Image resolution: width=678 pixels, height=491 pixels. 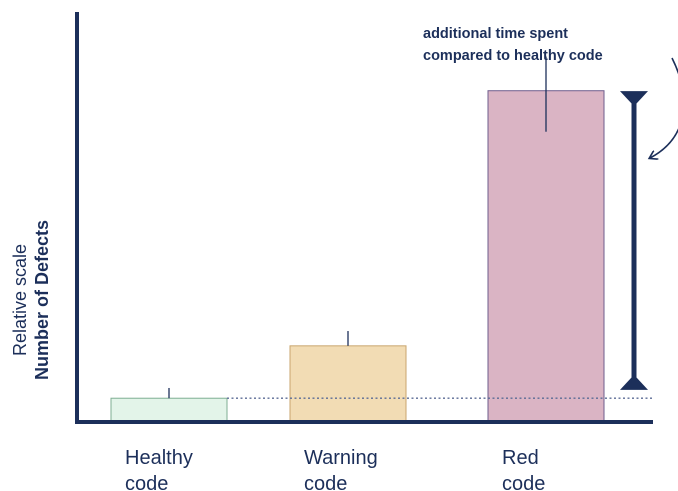 What do you see at coordinates (42, 300) in the screenshot?
I see `y-axis-title: Number of Defects` at bounding box center [42, 300].